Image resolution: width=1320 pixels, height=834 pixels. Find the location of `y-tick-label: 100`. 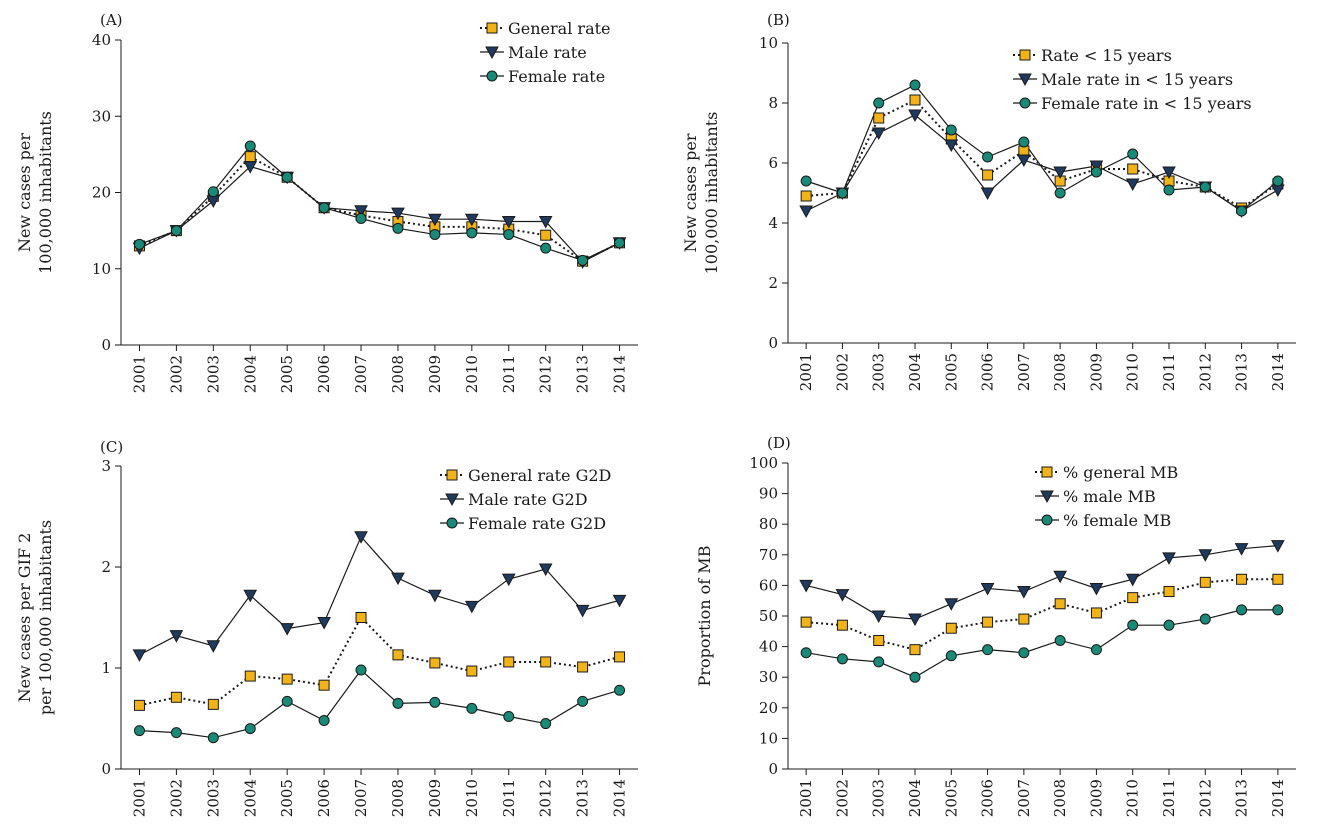

y-tick-label: 100 is located at coordinates (763, 463).